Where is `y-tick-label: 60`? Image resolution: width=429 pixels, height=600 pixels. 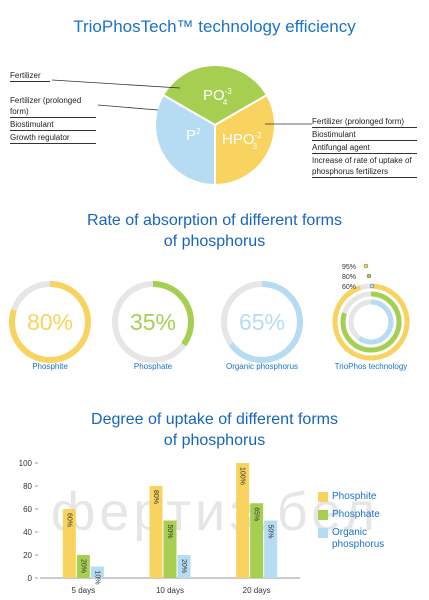
y-tick-label: 60 is located at coordinates (27, 509).